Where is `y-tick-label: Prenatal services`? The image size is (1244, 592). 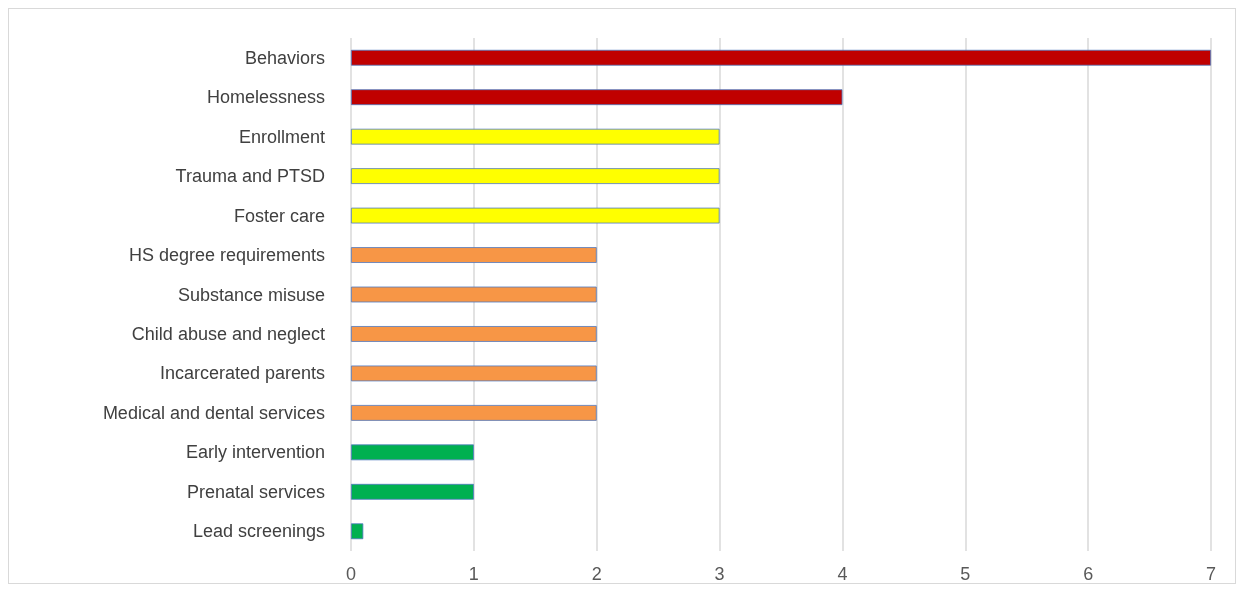 y-tick-label: Prenatal services is located at coordinates (255, 491).